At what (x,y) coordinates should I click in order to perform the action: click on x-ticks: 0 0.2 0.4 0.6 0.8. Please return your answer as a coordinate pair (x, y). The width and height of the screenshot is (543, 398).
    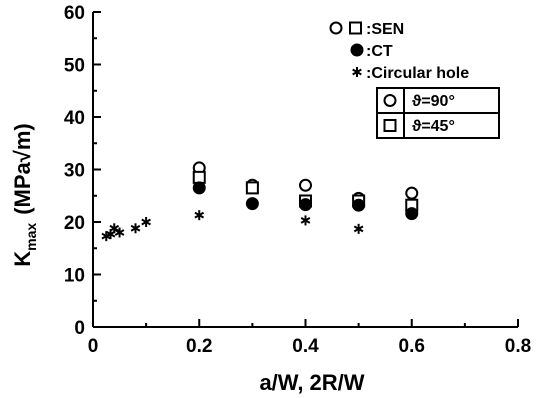
    Looking at the image, I should click on (309, 338).